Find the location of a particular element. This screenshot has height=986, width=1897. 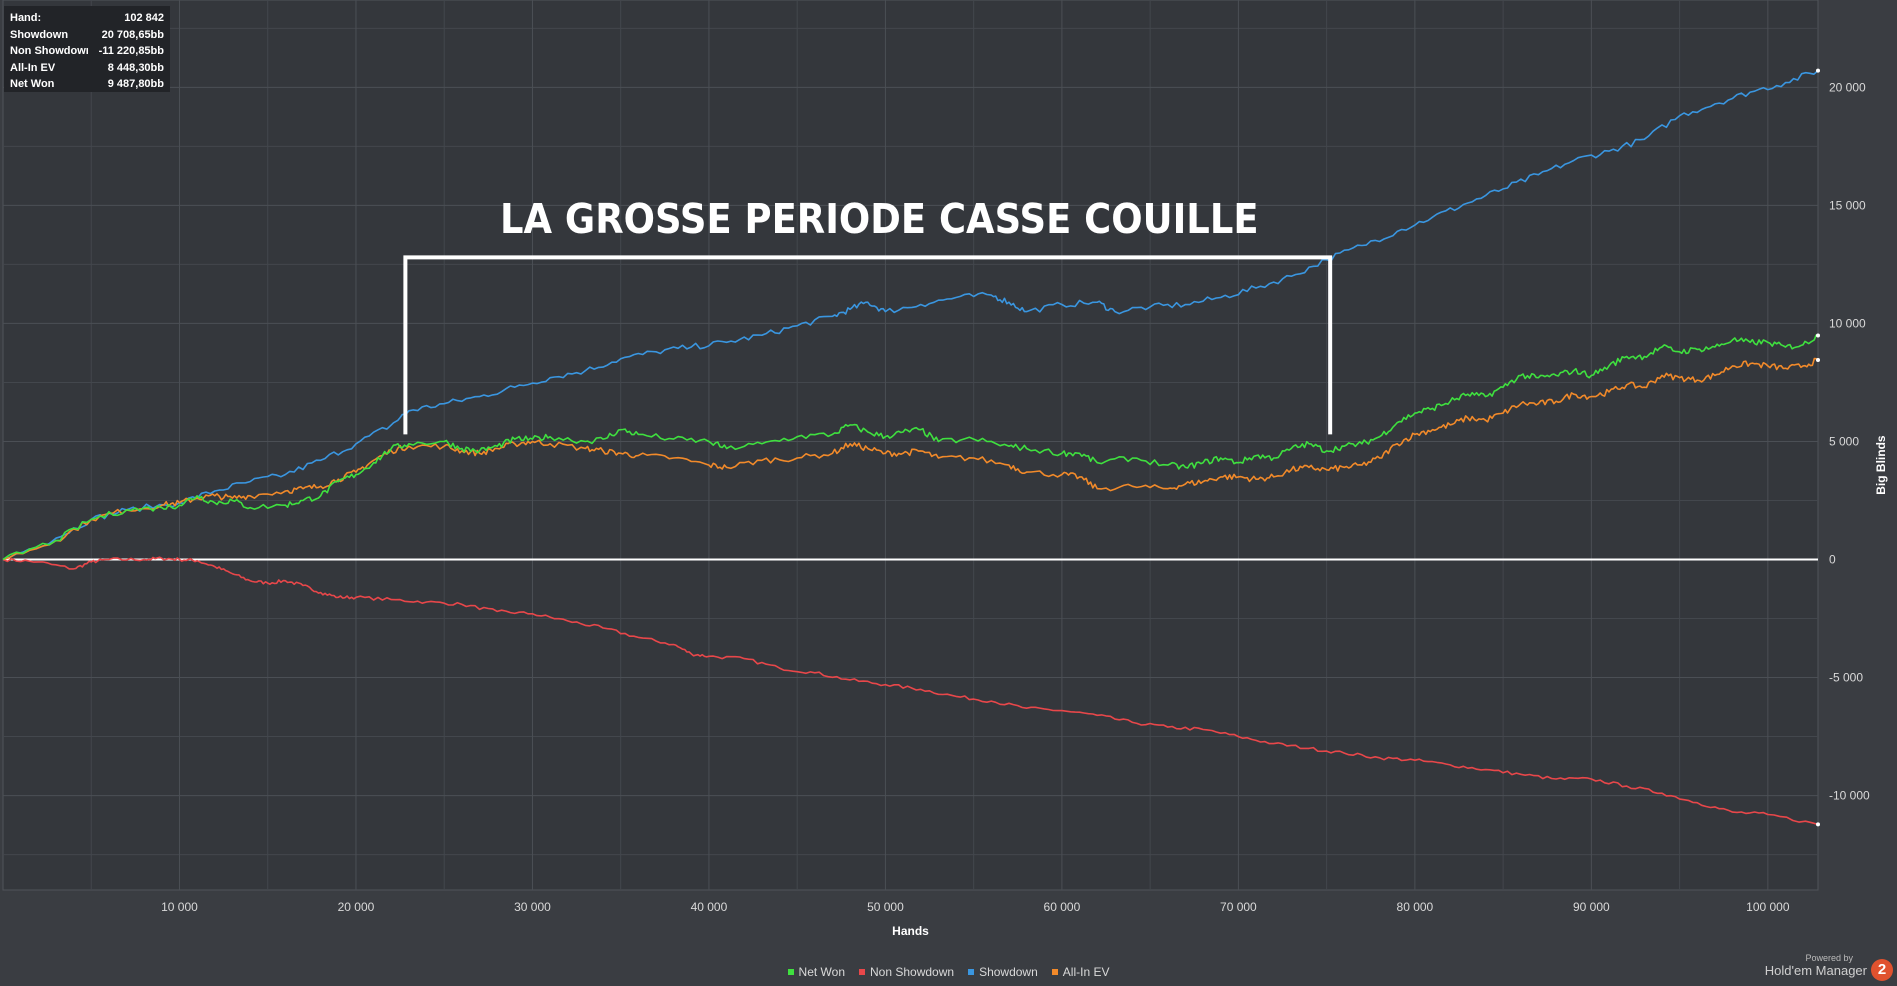

x-tick-label: 50 000 is located at coordinates (885, 907).